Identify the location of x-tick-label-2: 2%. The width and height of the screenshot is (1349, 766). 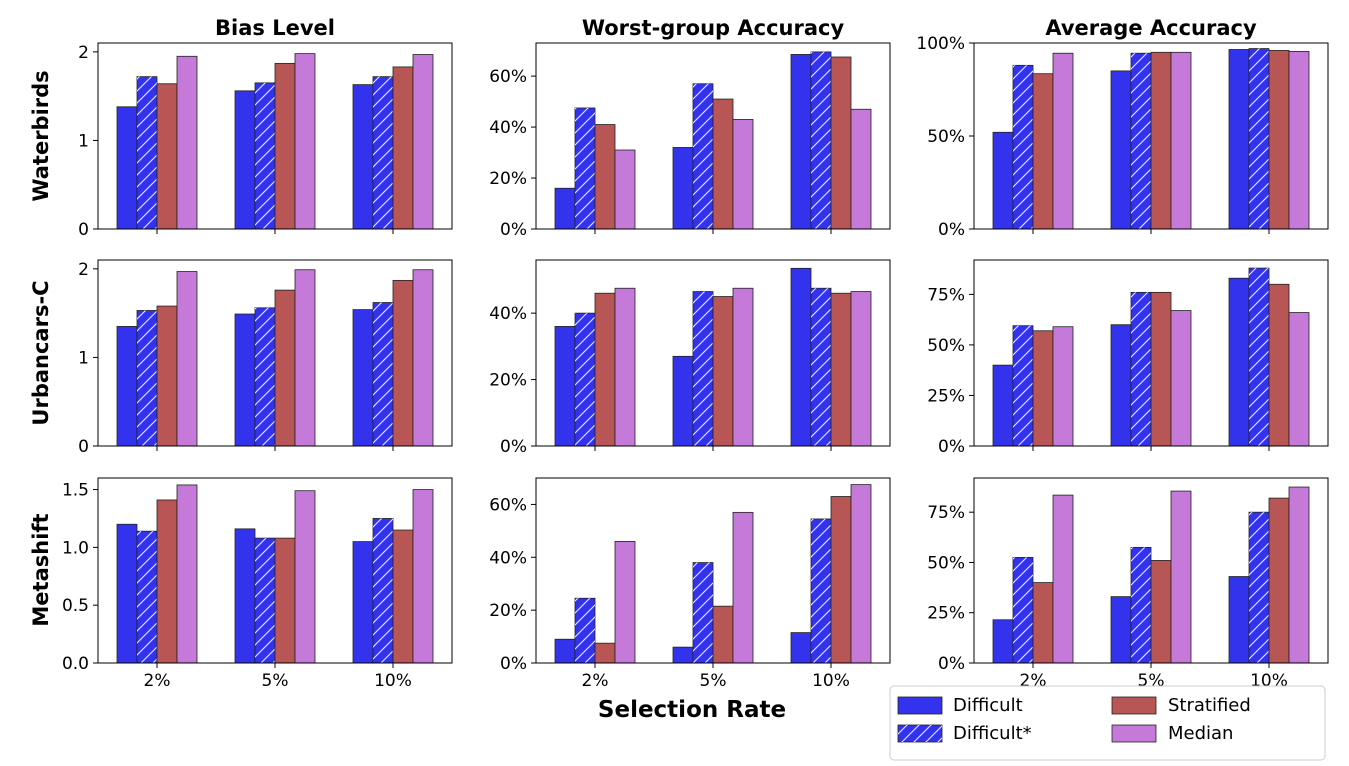
(157, 681).